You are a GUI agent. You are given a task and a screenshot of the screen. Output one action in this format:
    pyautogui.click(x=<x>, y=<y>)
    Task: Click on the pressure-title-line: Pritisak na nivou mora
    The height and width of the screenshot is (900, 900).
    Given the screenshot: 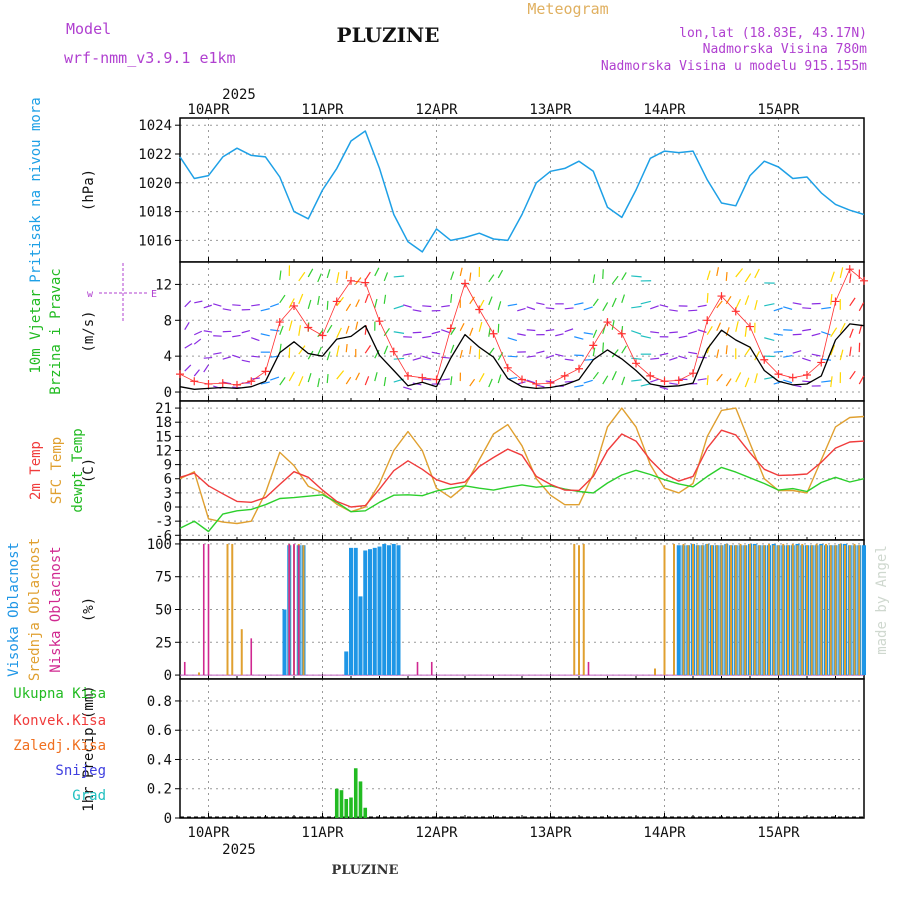 What is the action you would take?
    pyautogui.click(x=36, y=189)
    